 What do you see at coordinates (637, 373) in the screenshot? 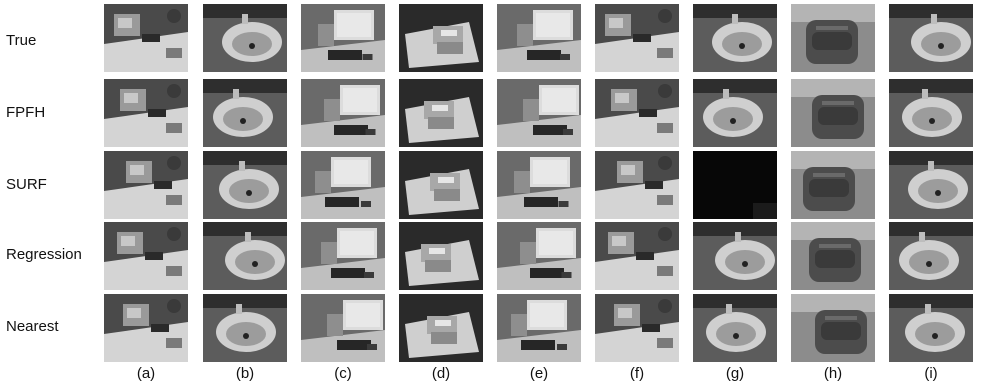
I see `column-label: (f)` at bounding box center [637, 373].